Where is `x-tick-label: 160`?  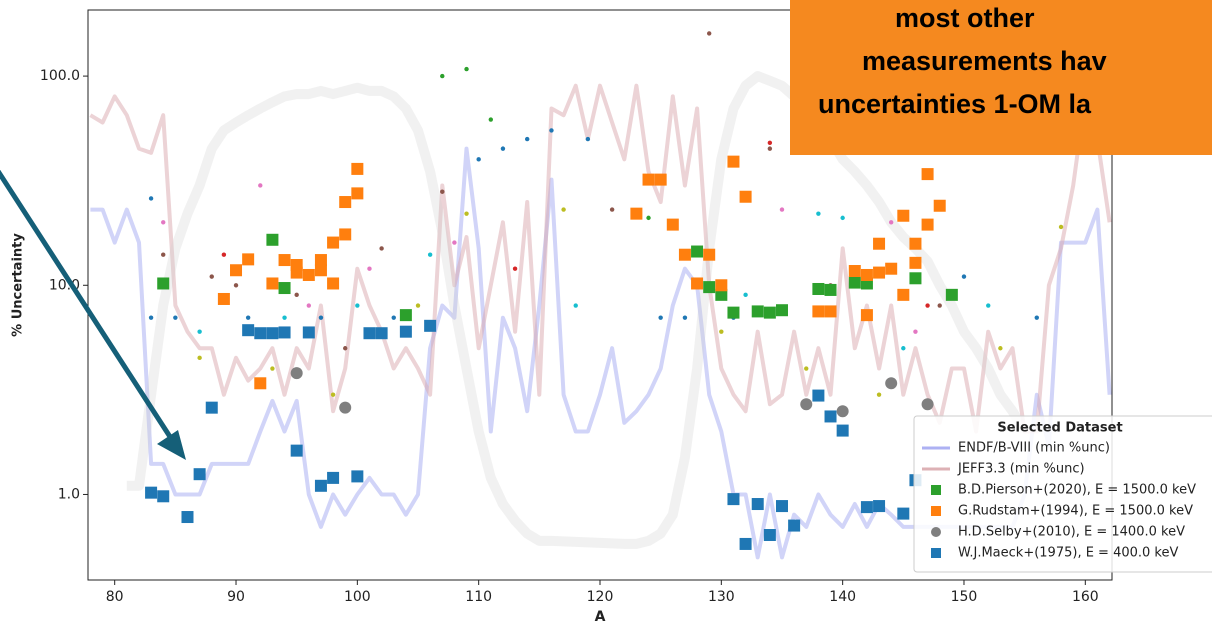 x-tick-label: 160 is located at coordinates (1085, 597).